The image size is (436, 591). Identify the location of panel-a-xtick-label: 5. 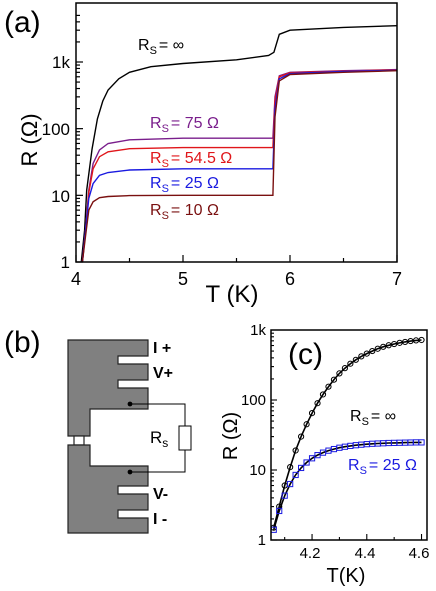
(183, 279).